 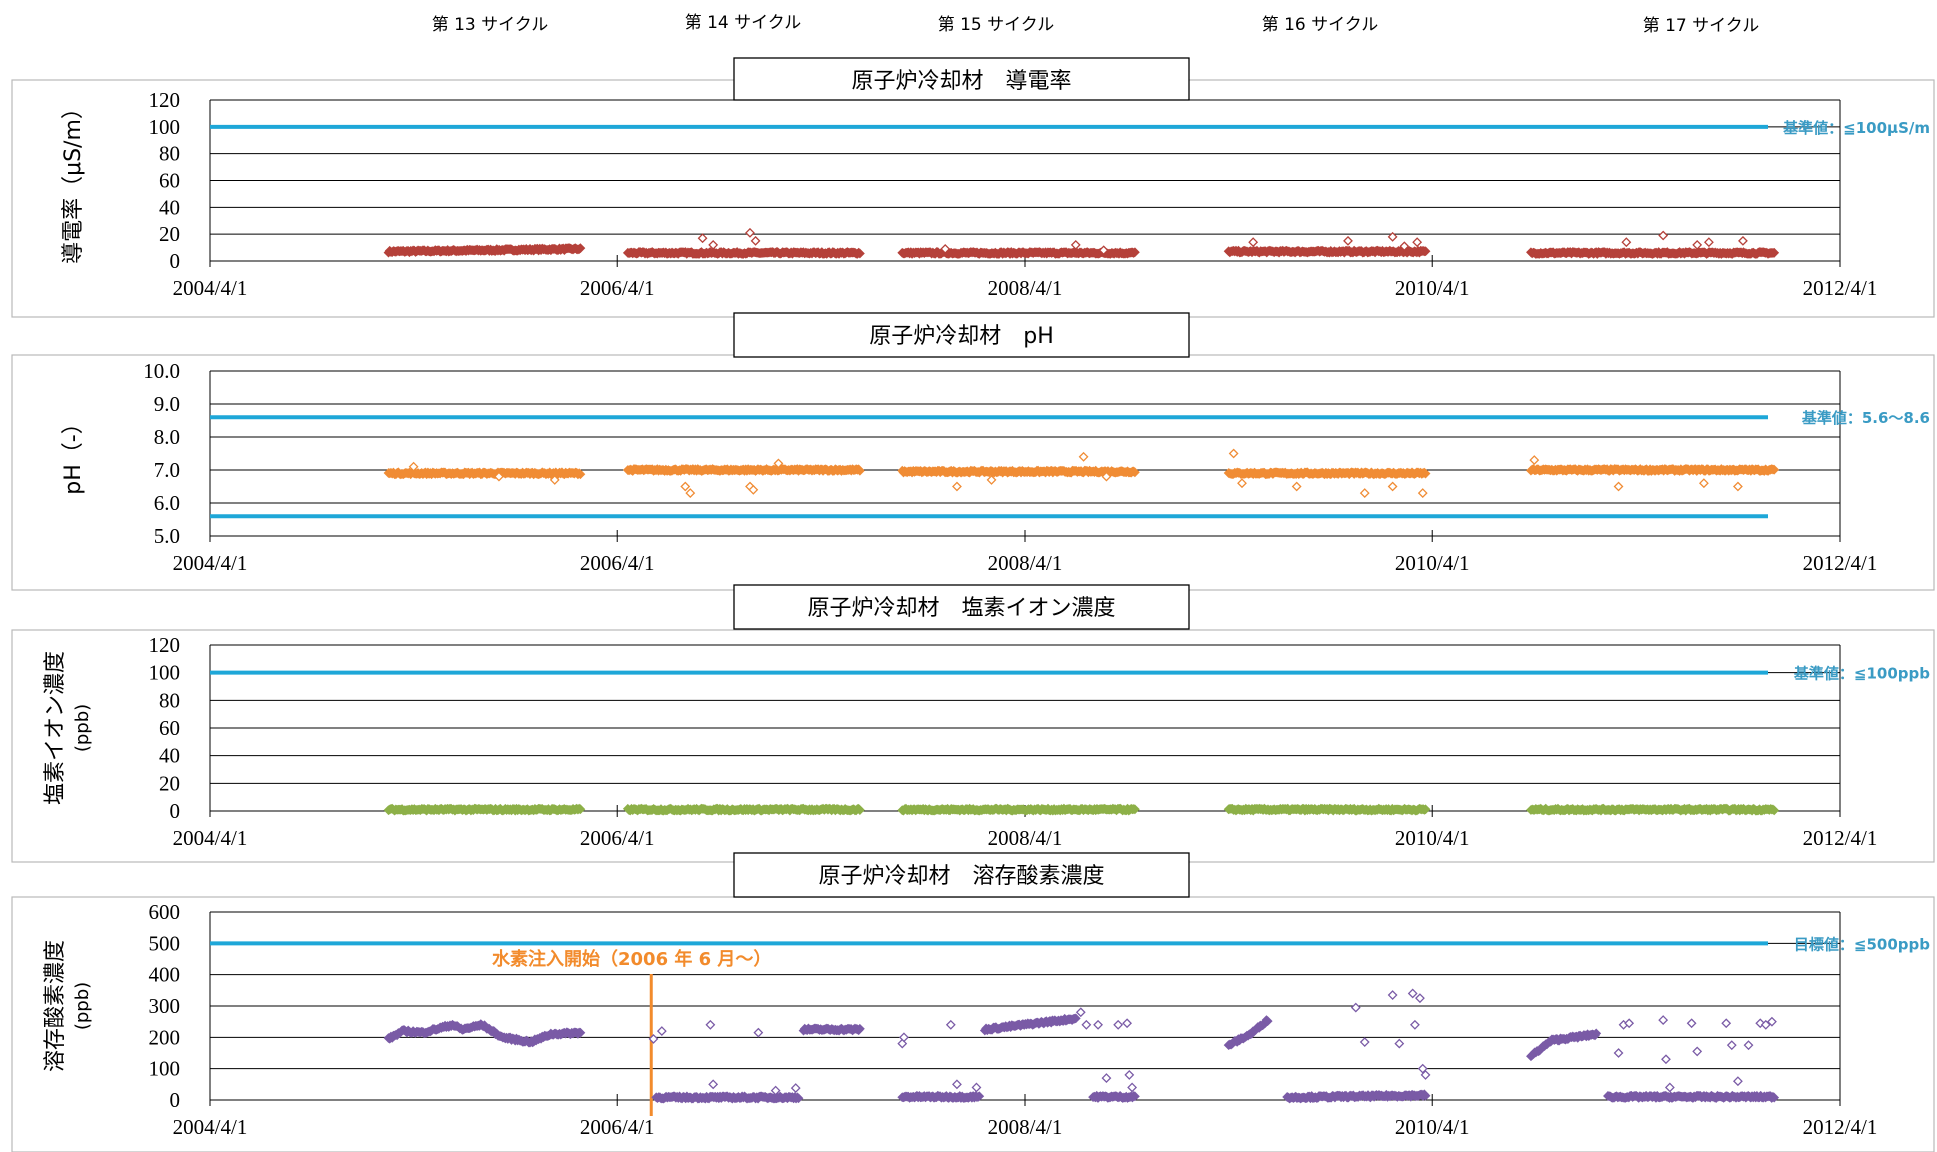 I want to click on y-tick-label: 600, so click(x=165, y=912).